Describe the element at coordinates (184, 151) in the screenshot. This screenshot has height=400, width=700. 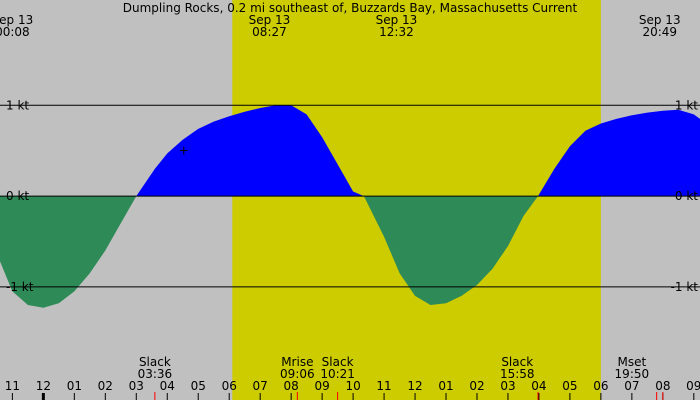
I see `plus-marker: +` at that location.